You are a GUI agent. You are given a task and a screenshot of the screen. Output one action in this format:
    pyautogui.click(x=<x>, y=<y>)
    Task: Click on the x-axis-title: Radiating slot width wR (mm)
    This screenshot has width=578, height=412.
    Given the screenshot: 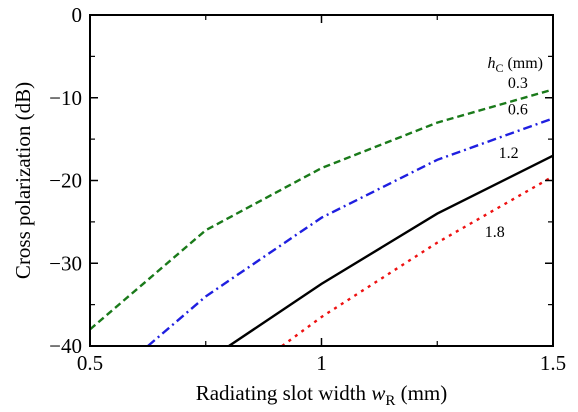 What is the action you would take?
    pyautogui.click(x=322, y=395)
    